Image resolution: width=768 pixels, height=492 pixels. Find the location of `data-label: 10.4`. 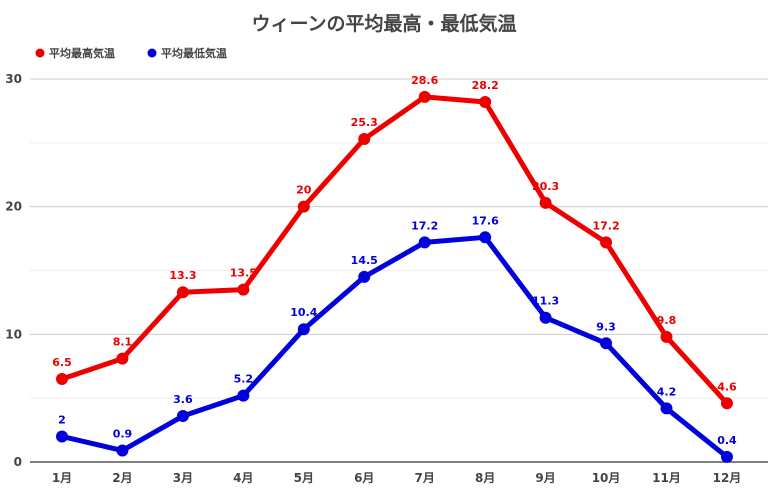

data-label: 10.4 is located at coordinates (303, 312).